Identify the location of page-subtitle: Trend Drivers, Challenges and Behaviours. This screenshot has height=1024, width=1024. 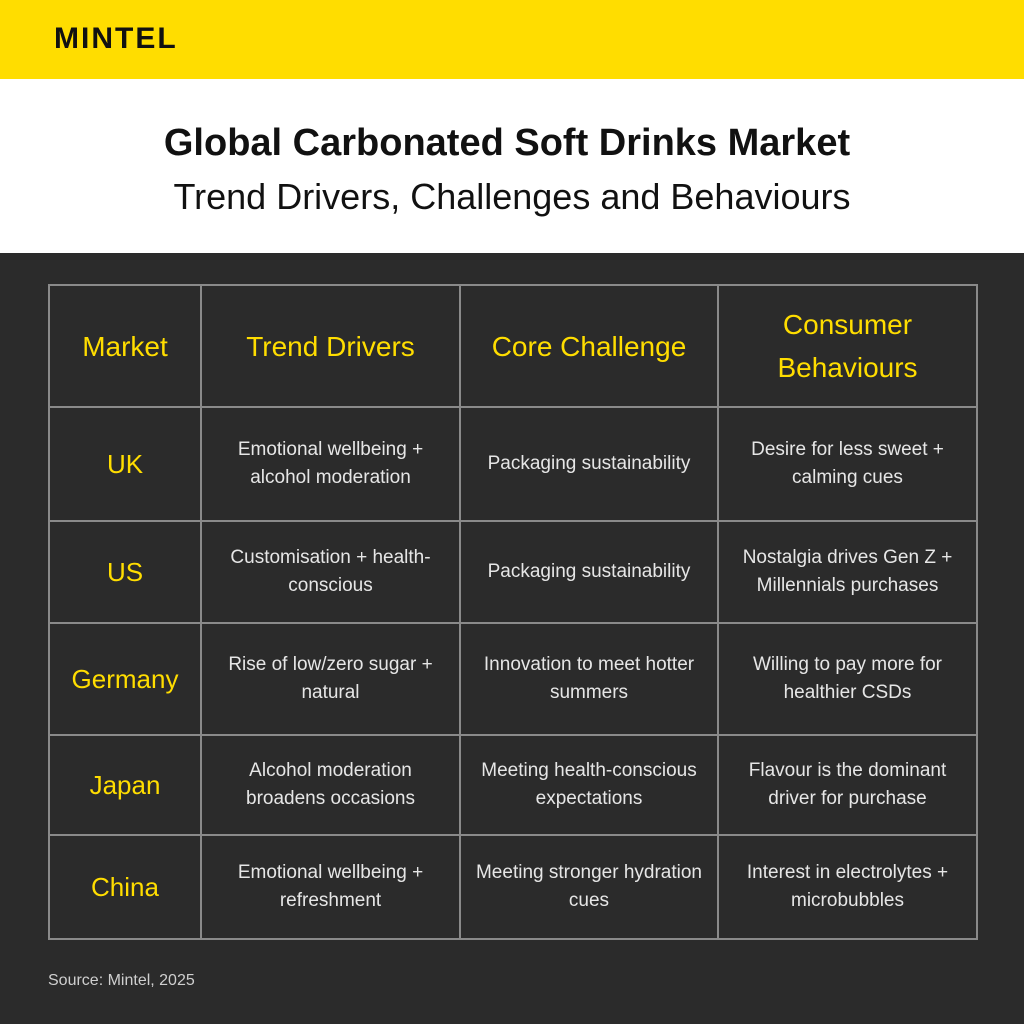
(512, 196).